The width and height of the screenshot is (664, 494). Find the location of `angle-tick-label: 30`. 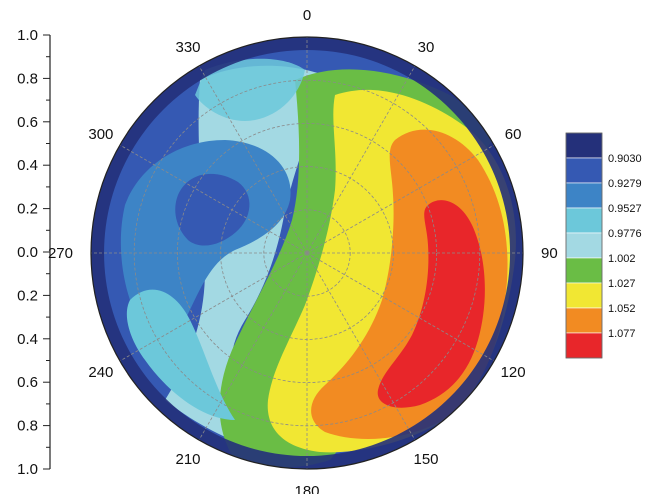

angle-tick-label: 30 is located at coordinates (426, 47).